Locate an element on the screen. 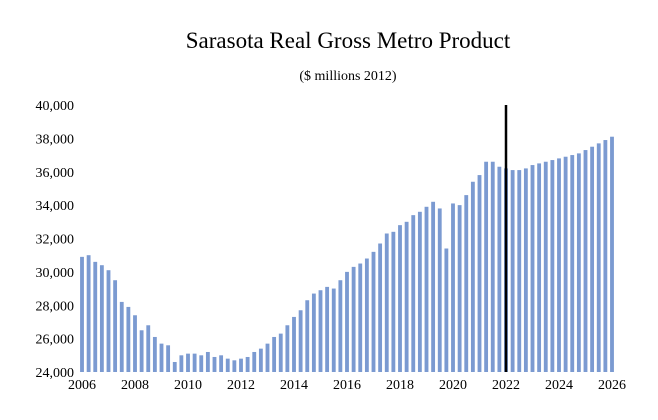 The height and width of the screenshot is (420, 658). chart-subtitle: ($ millions 2012) is located at coordinates (348, 76).